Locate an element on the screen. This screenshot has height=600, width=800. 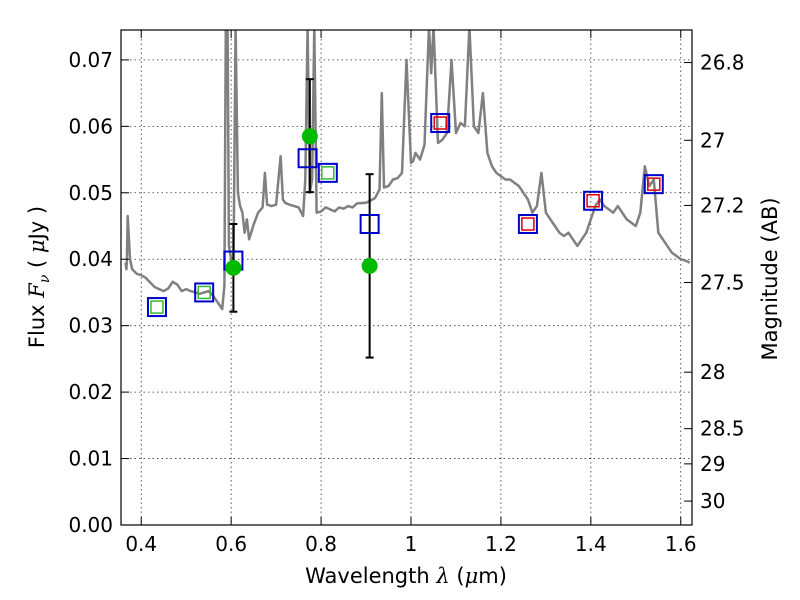
error-bars is located at coordinates (301, 218).